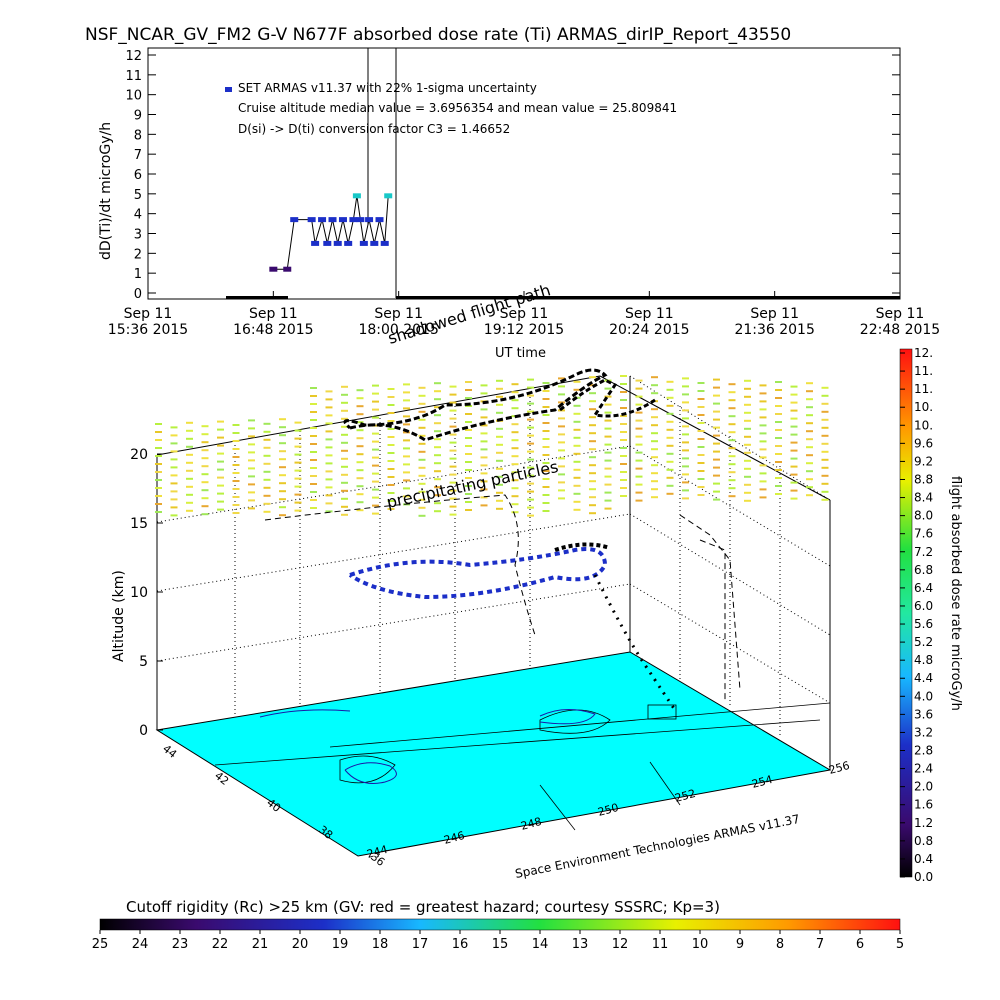 The image size is (1000, 1000). I want to click on baseline-segment-left, so click(257, 297).